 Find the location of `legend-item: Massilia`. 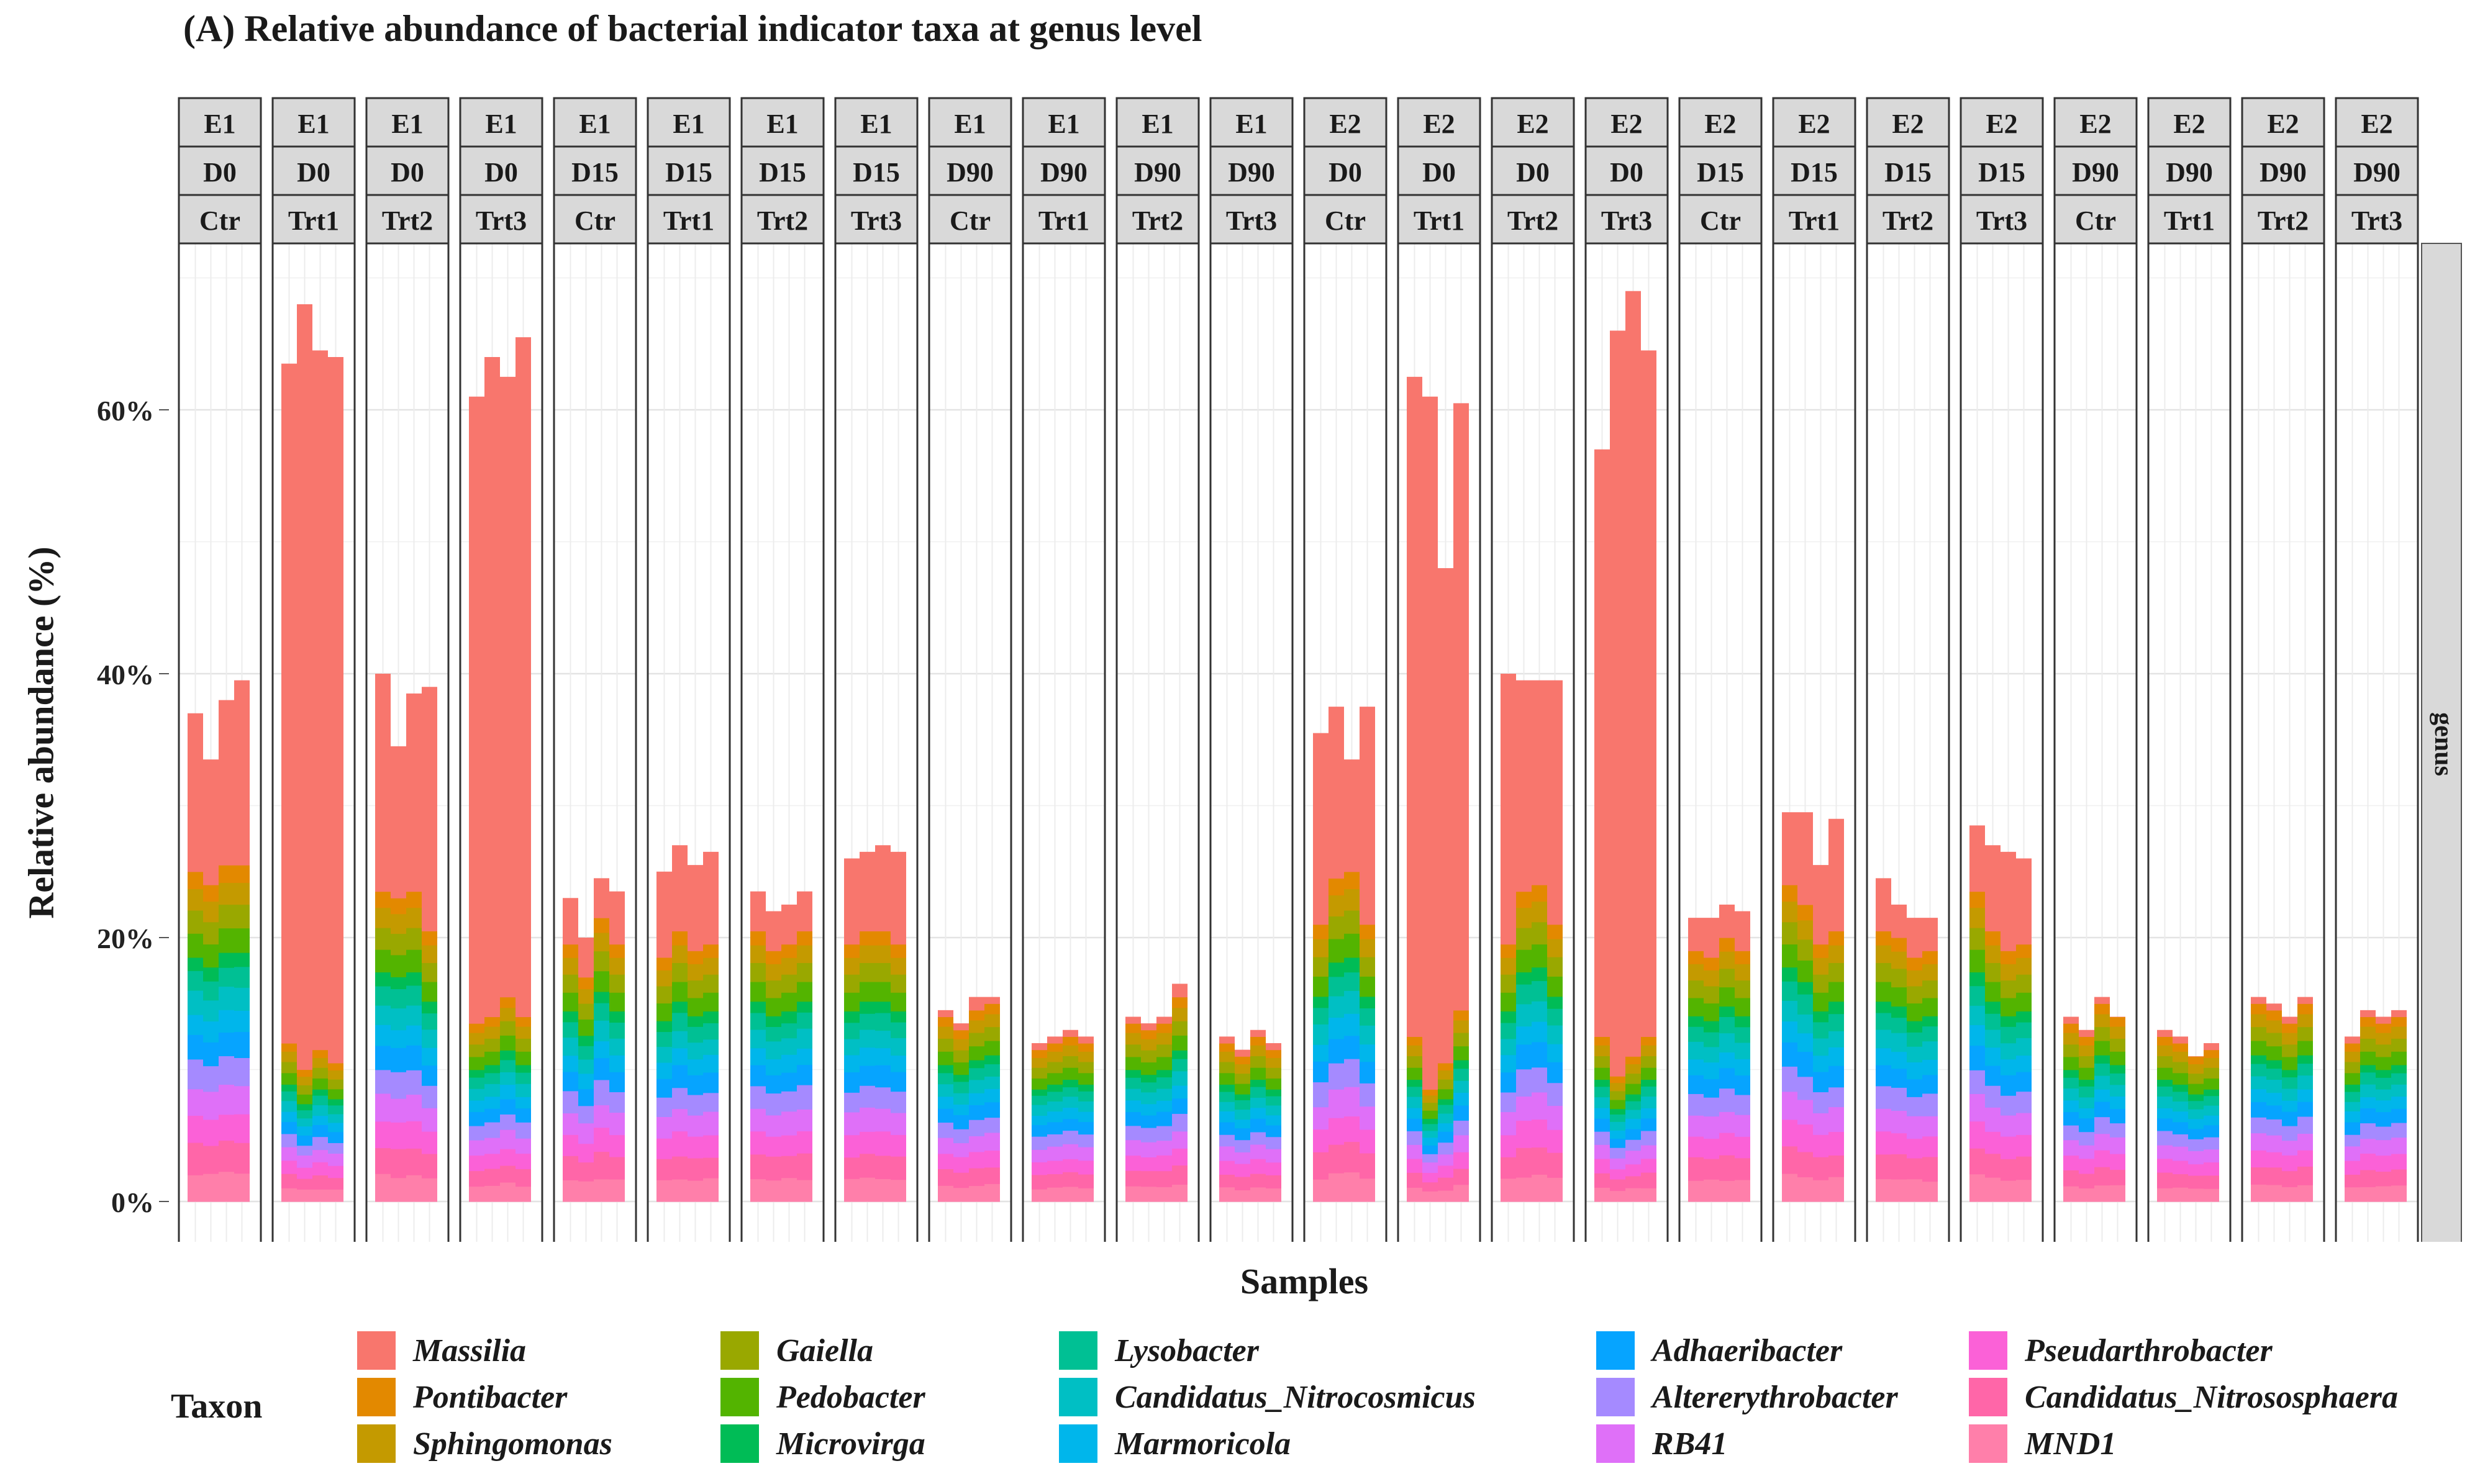

legend-item: Massilia is located at coordinates (441, 1350).